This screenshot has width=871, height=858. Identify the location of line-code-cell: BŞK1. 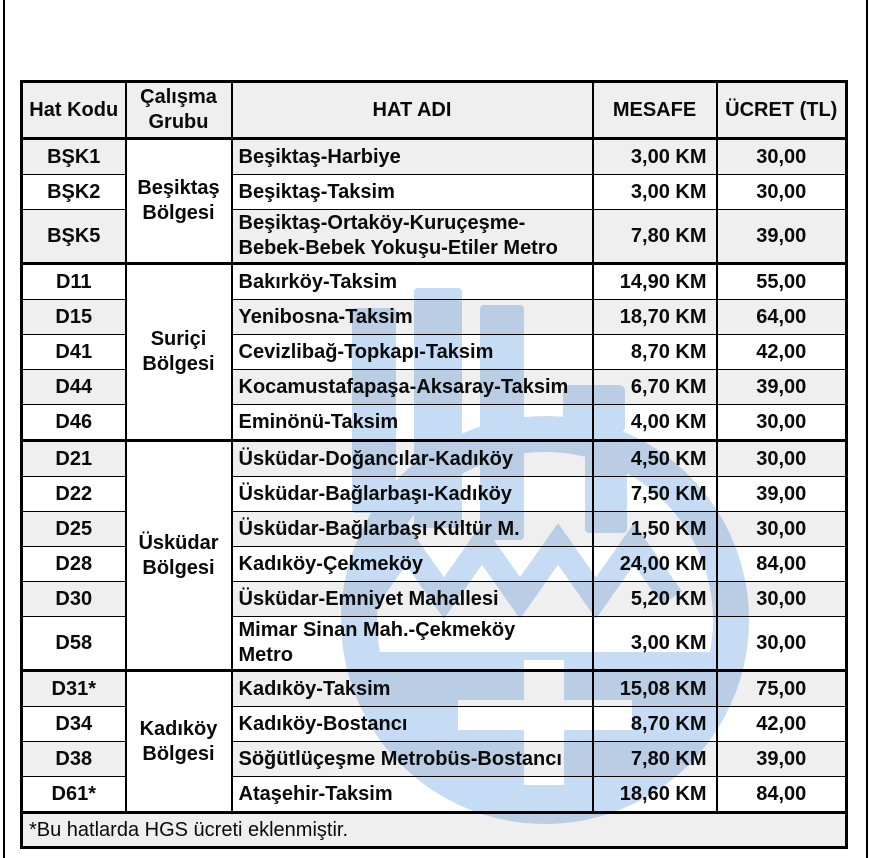
(73, 156).